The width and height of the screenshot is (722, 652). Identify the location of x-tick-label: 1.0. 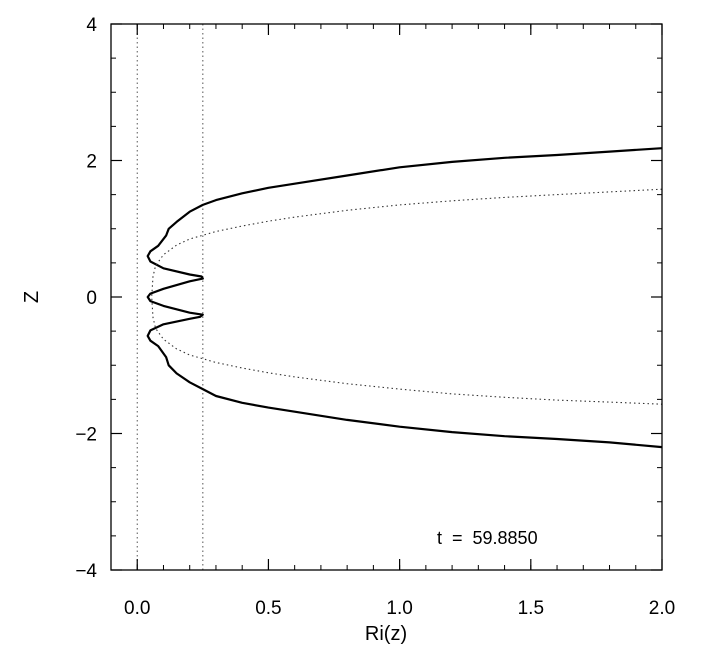
(399, 608).